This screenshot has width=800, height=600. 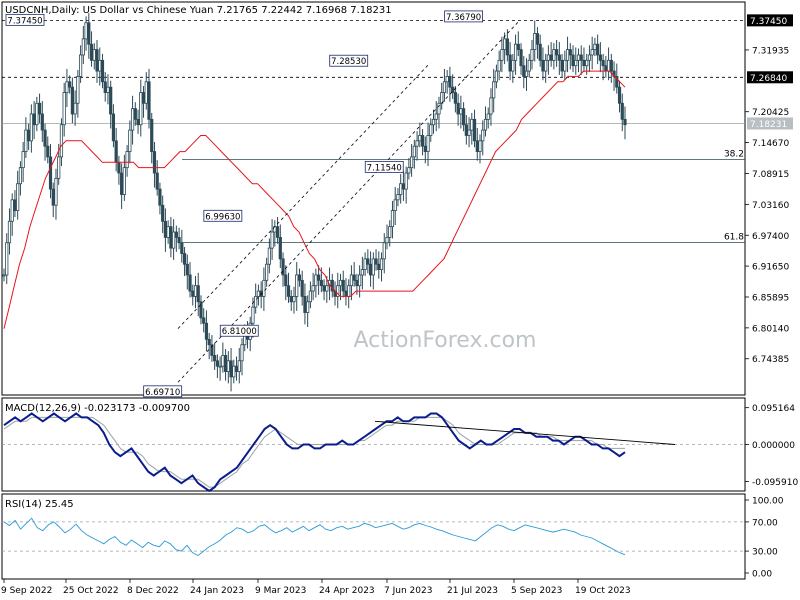 What do you see at coordinates (773, 446) in the screenshot?
I see `macd-tick-label: 0.000000` at bounding box center [773, 446].